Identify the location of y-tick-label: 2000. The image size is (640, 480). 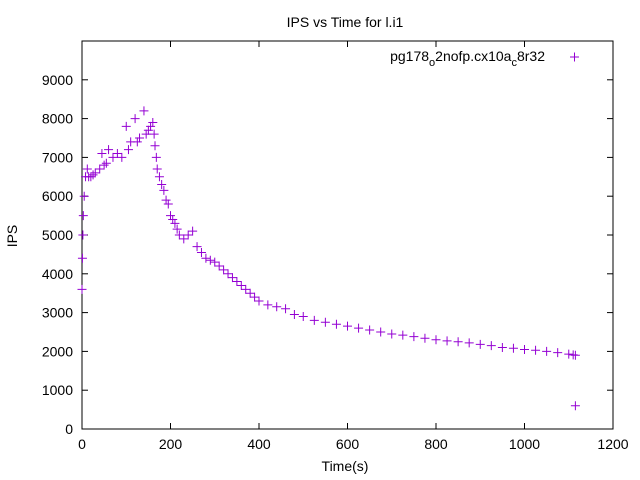
(57, 351).